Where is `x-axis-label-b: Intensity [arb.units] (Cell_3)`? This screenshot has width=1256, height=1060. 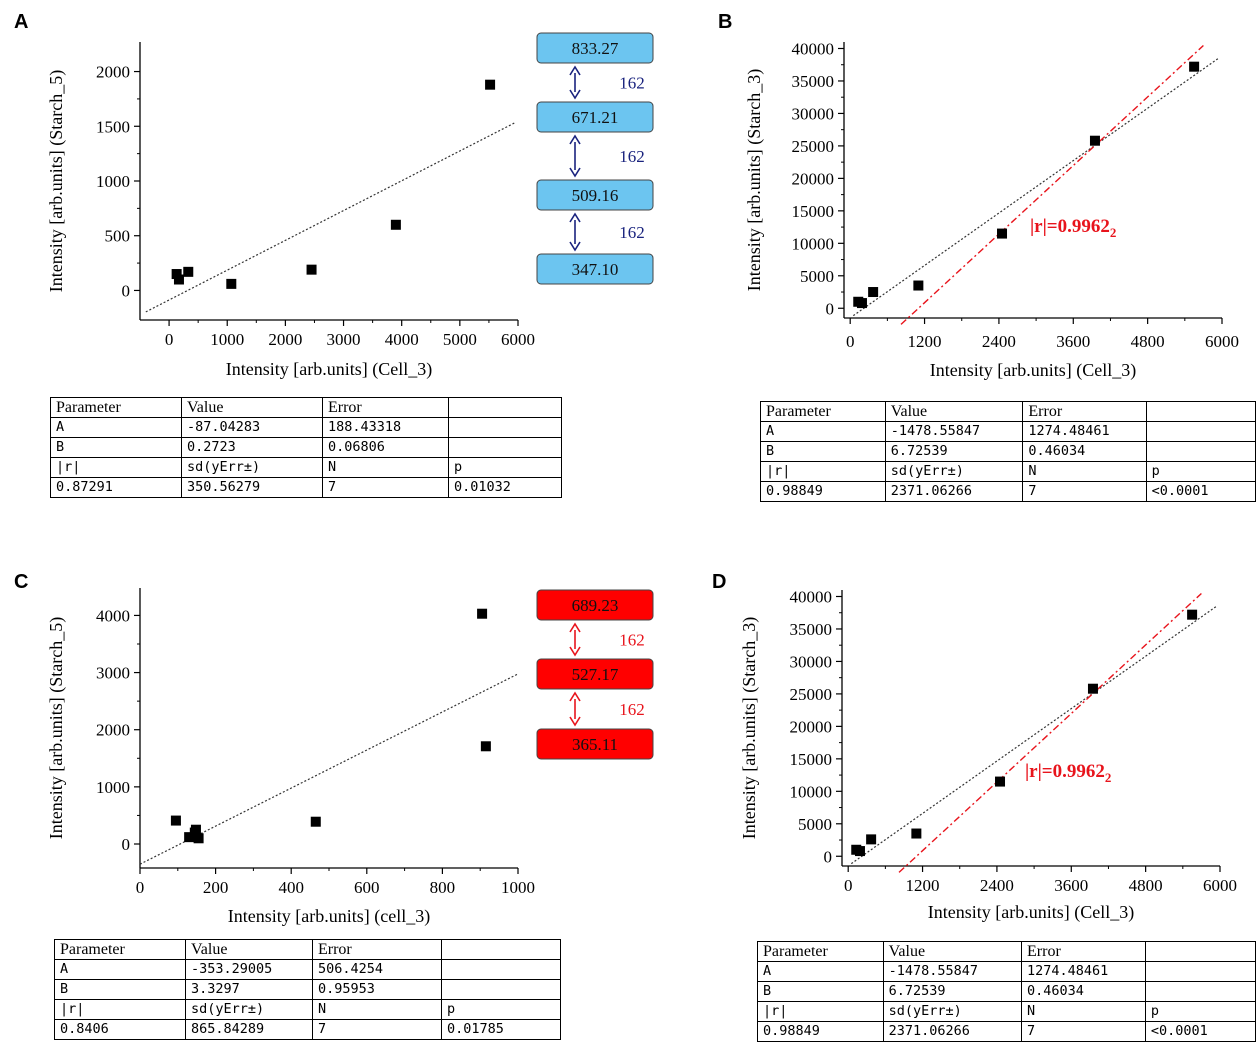
x-axis-label-b: Intensity [arb.units] (Cell_3) is located at coordinates (1033, 370).